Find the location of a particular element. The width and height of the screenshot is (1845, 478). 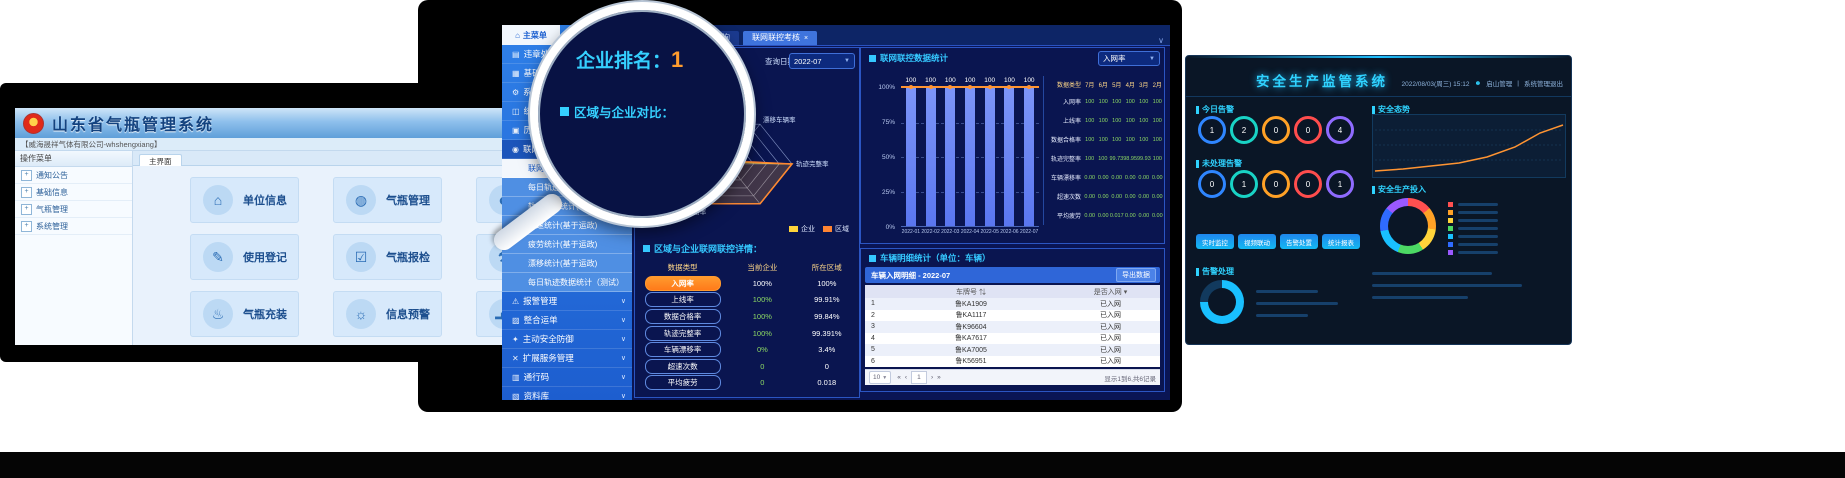

sidebar-item-基础信息: + 基础信息 is located at coordinates (73, 192).